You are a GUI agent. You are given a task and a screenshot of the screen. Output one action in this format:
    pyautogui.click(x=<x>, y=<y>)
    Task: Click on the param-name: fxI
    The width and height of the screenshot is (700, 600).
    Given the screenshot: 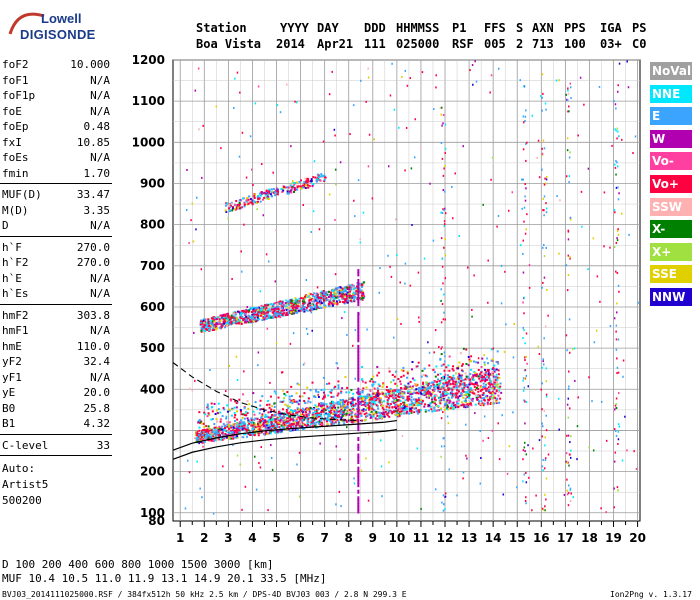 What is the action you would take?
    pyautogui.click(x=12, y=142)
    